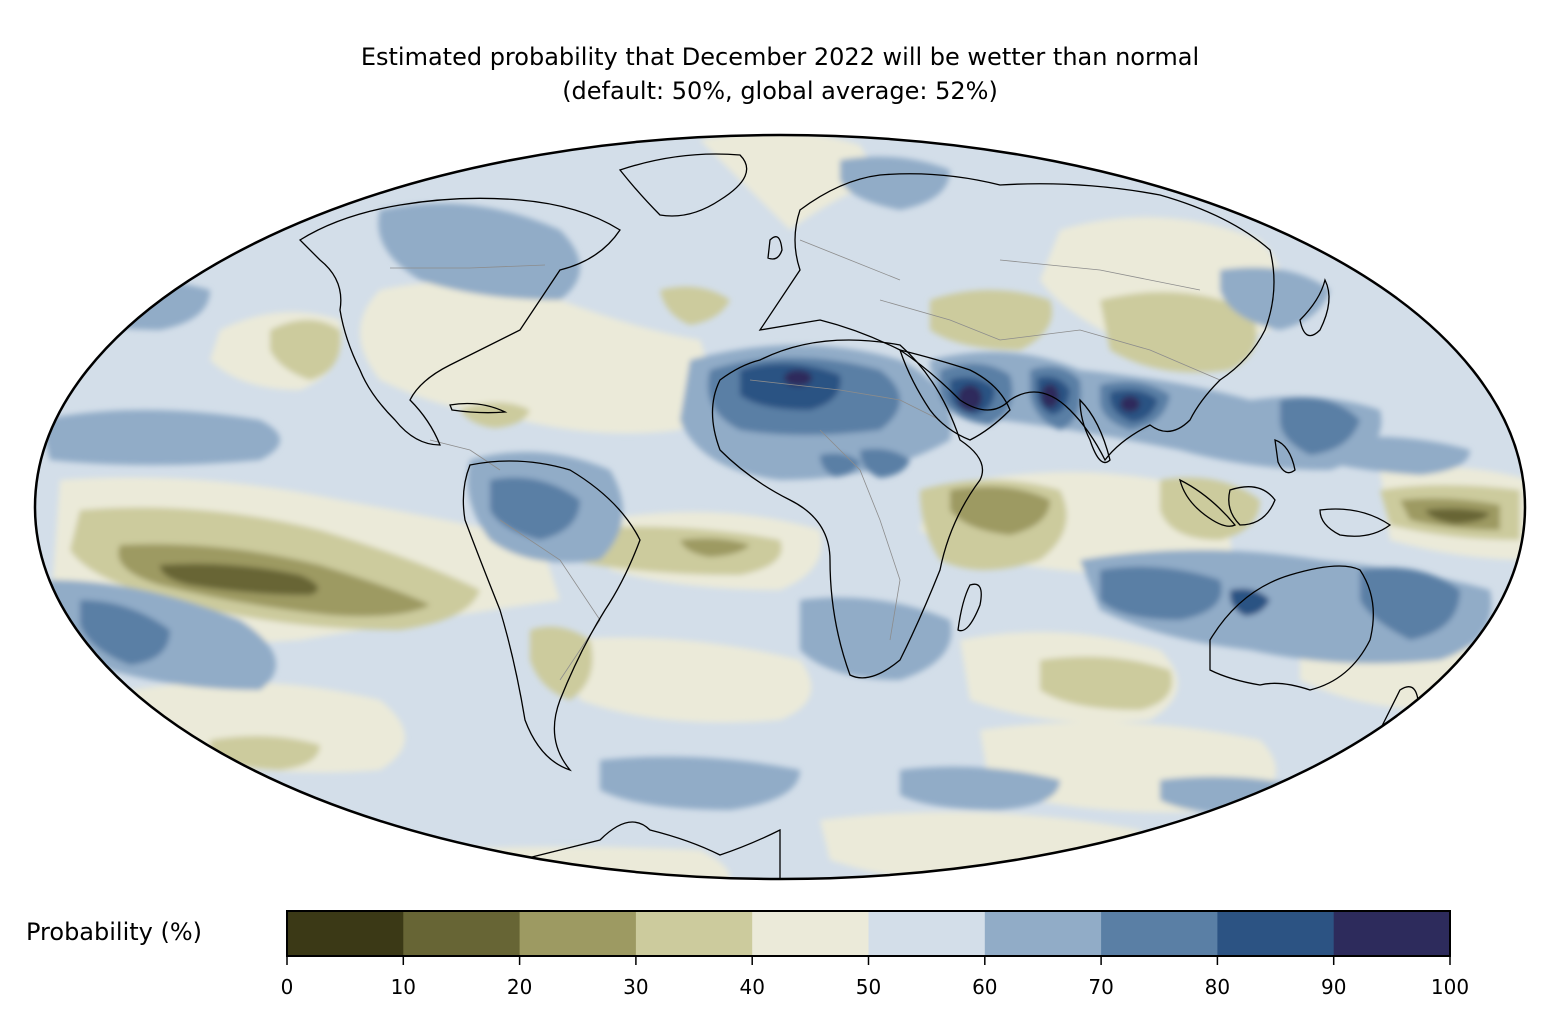 This screenshot has height=1031, width=1560. Describe the element at coordinates (847, 509) in the screenshot. I see `coast-africa` at that location.